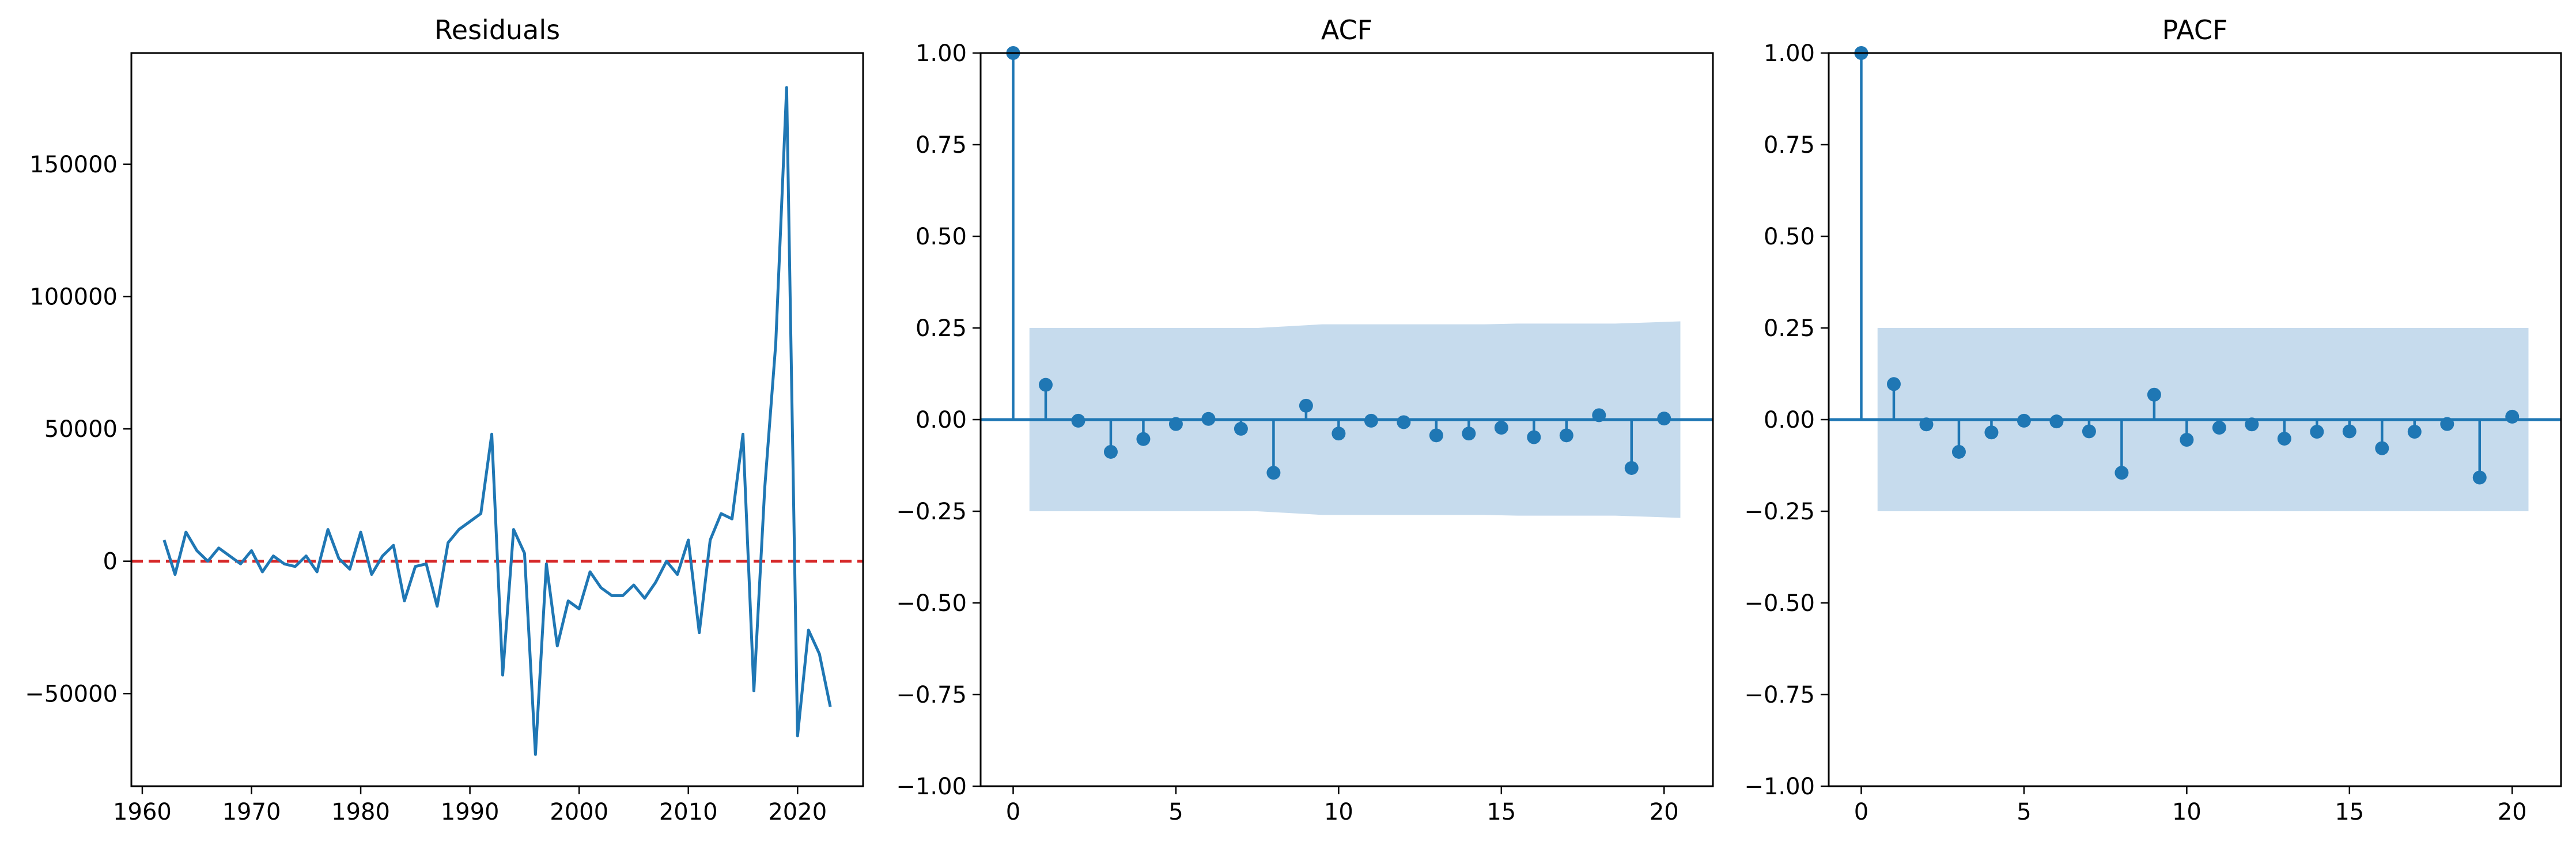  Describe the element at coordinates (251, 812) in the screenshot. I see `x-tick-label: 1970` at that location.